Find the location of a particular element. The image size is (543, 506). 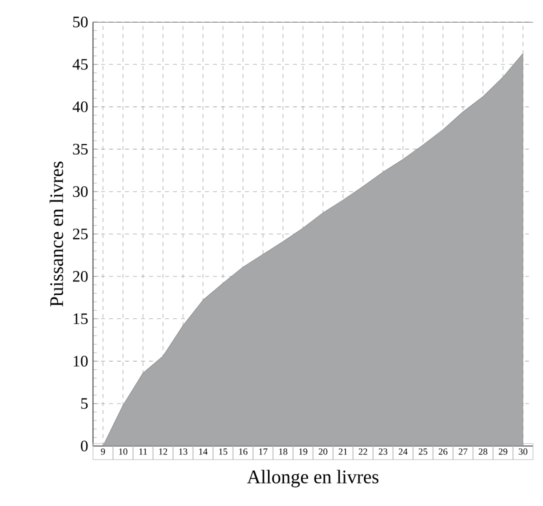

y-tick-label: 40 is located at coordinates (80, 106).